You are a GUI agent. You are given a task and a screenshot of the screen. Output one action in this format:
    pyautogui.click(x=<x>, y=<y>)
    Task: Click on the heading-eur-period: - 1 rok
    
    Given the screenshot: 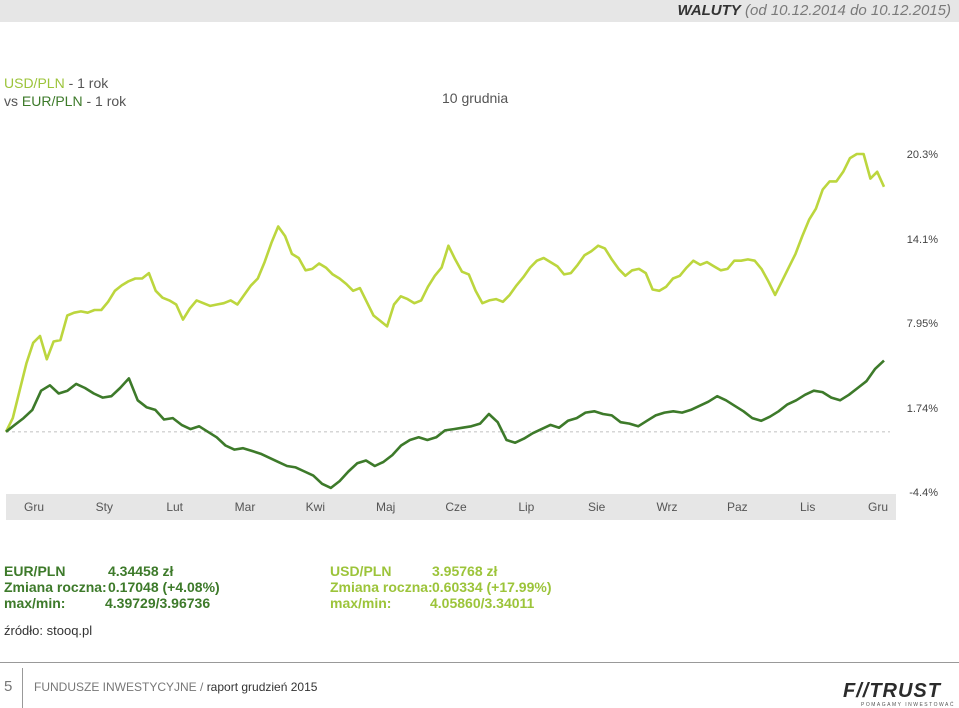 What is the action you would take?
    pyautogui.click(x=104, y=101)
    